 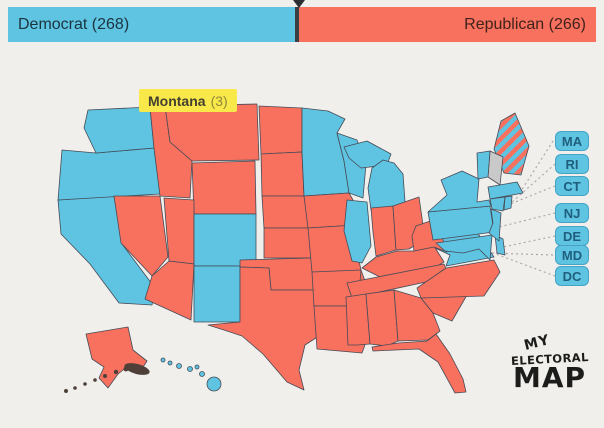 What do you see at coordinates (495, 168) in the screenshot?
I see `state-nh` at bounding box center [495, 168].